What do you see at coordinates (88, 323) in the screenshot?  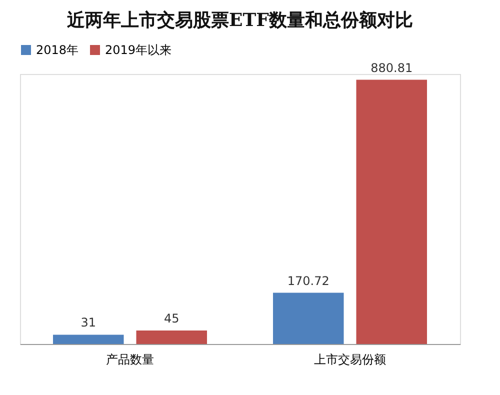 I see `data-label: 31` at bounding box center [88, 323].